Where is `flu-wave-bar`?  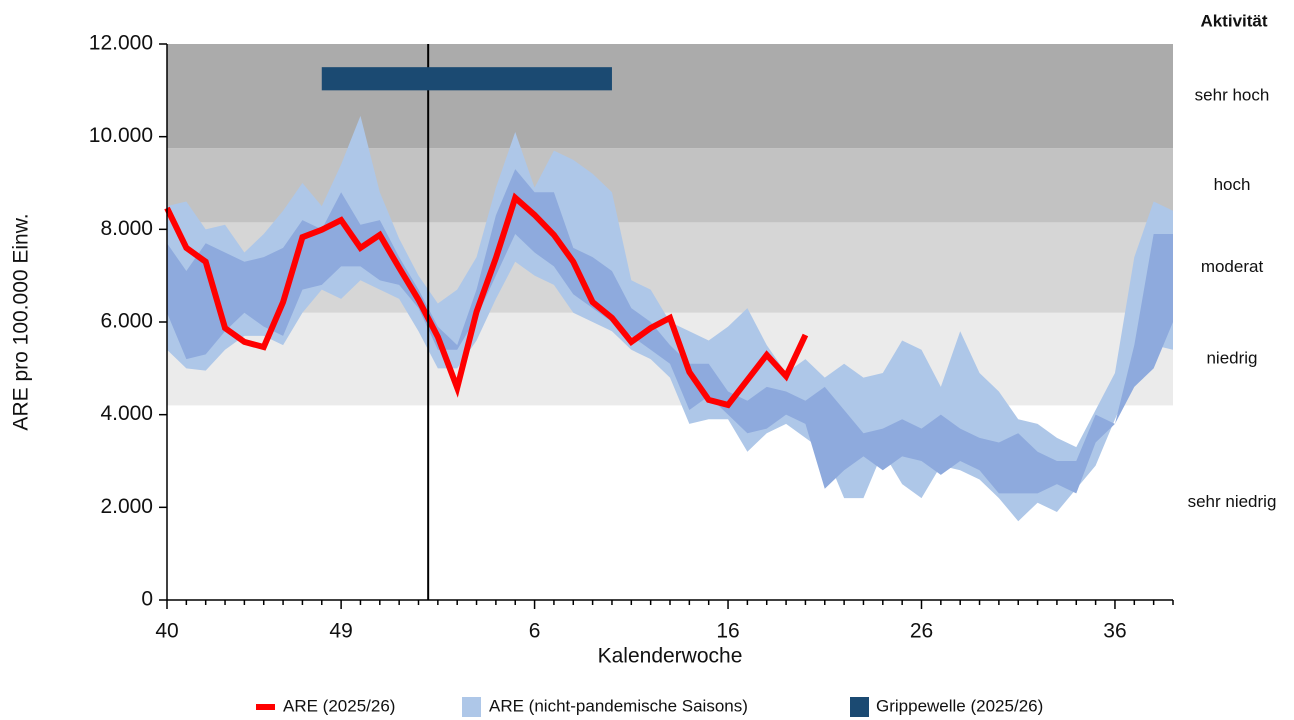
flu-wave-bar is located at coordinates (466, 79).